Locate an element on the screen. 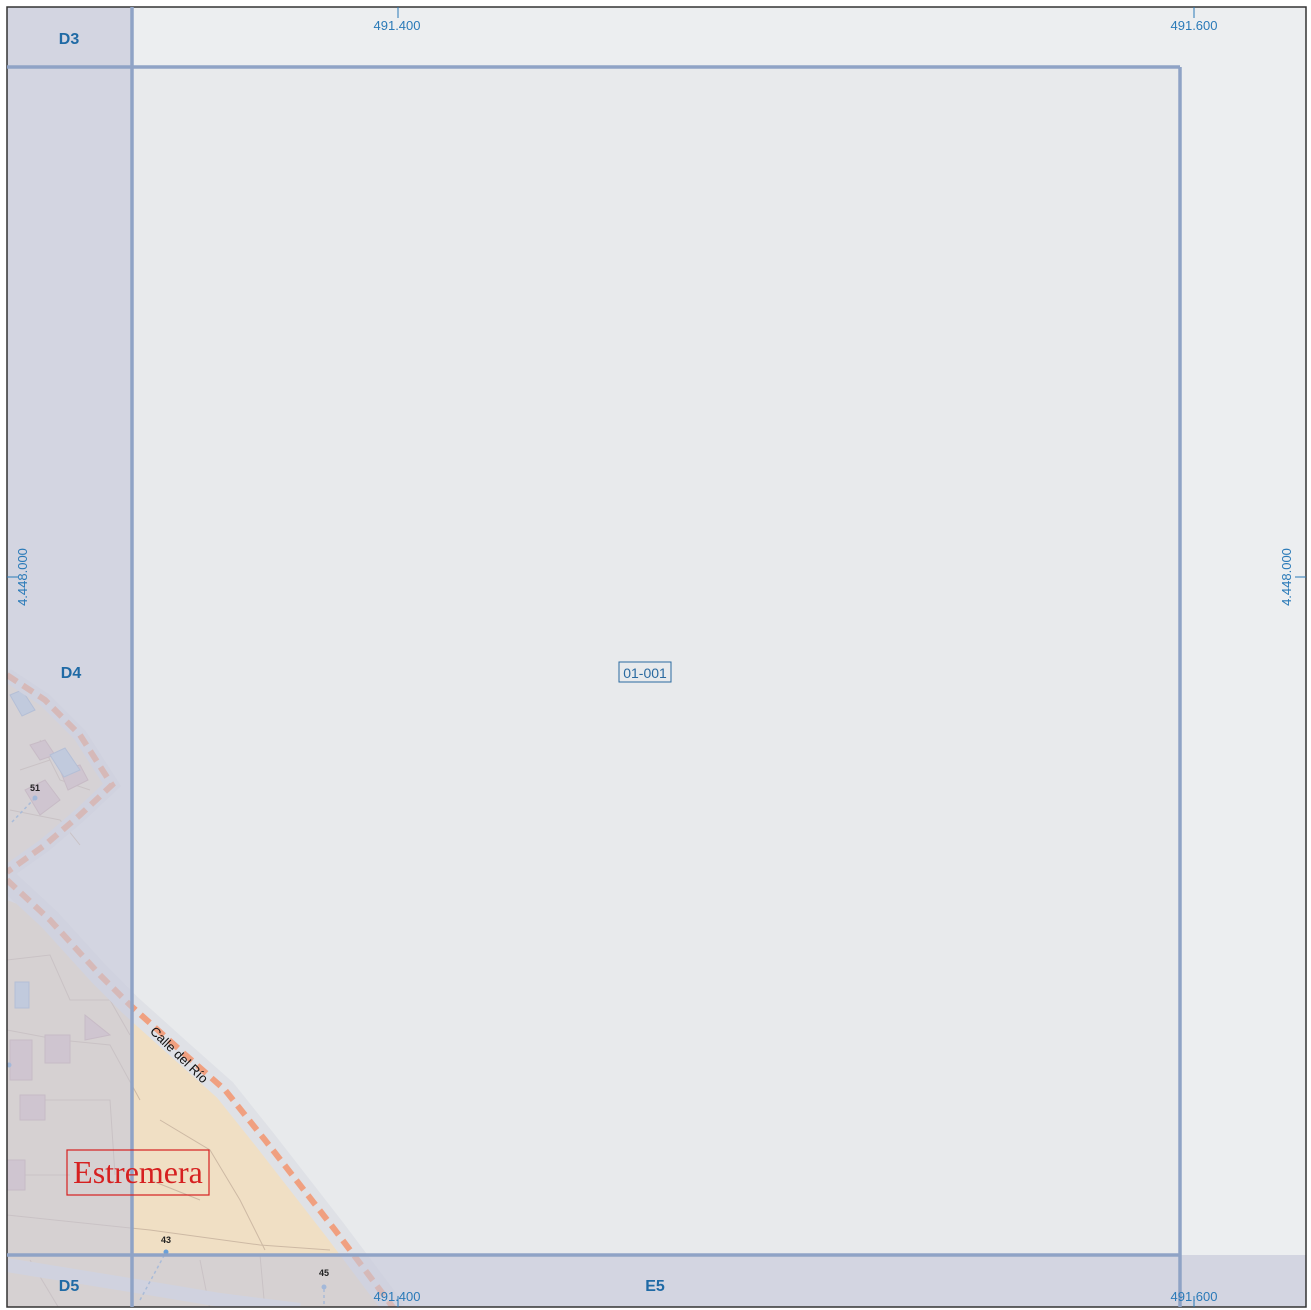 This screenshot has width=1311, height=1310. right-margin is located at coordinates (1243, 631).